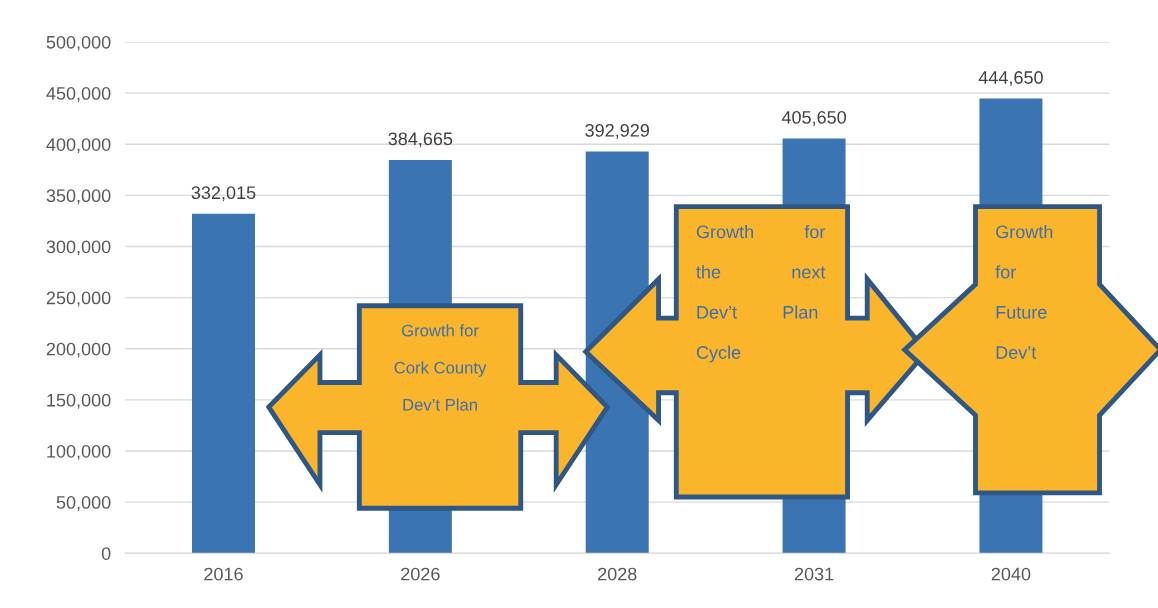 Image resolution: width=1158 pixels, height=608 pixels. What do you see at coordinates (420, 140) in the screenshot?
I see `data-label: 384,665` at bounding box center [420, 140].